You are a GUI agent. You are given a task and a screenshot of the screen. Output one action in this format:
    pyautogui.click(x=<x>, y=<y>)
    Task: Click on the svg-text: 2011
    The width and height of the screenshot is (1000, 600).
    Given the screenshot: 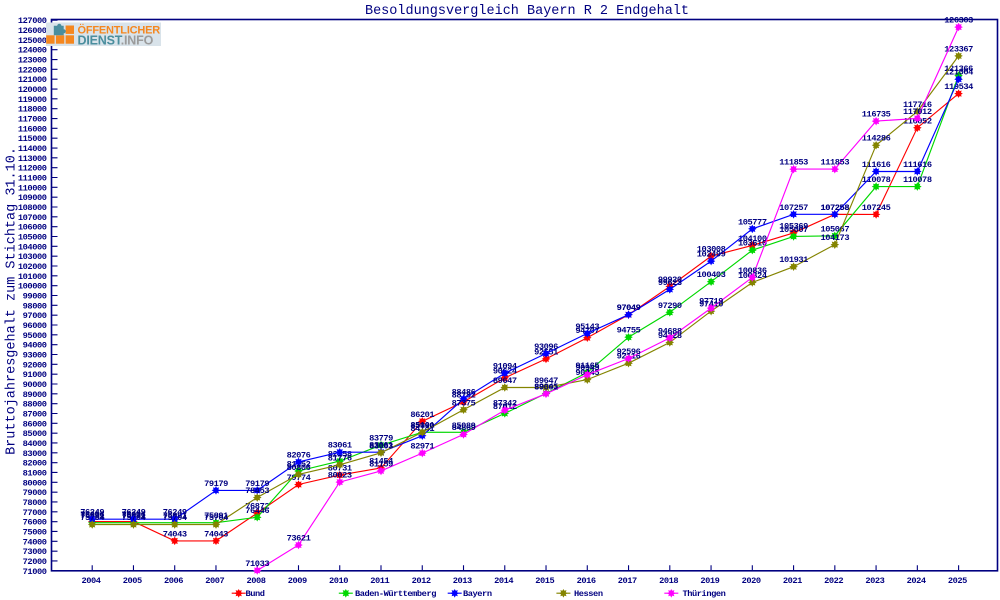 What is the action you would take?
    pyautogui.click(x=379, y=581)
    